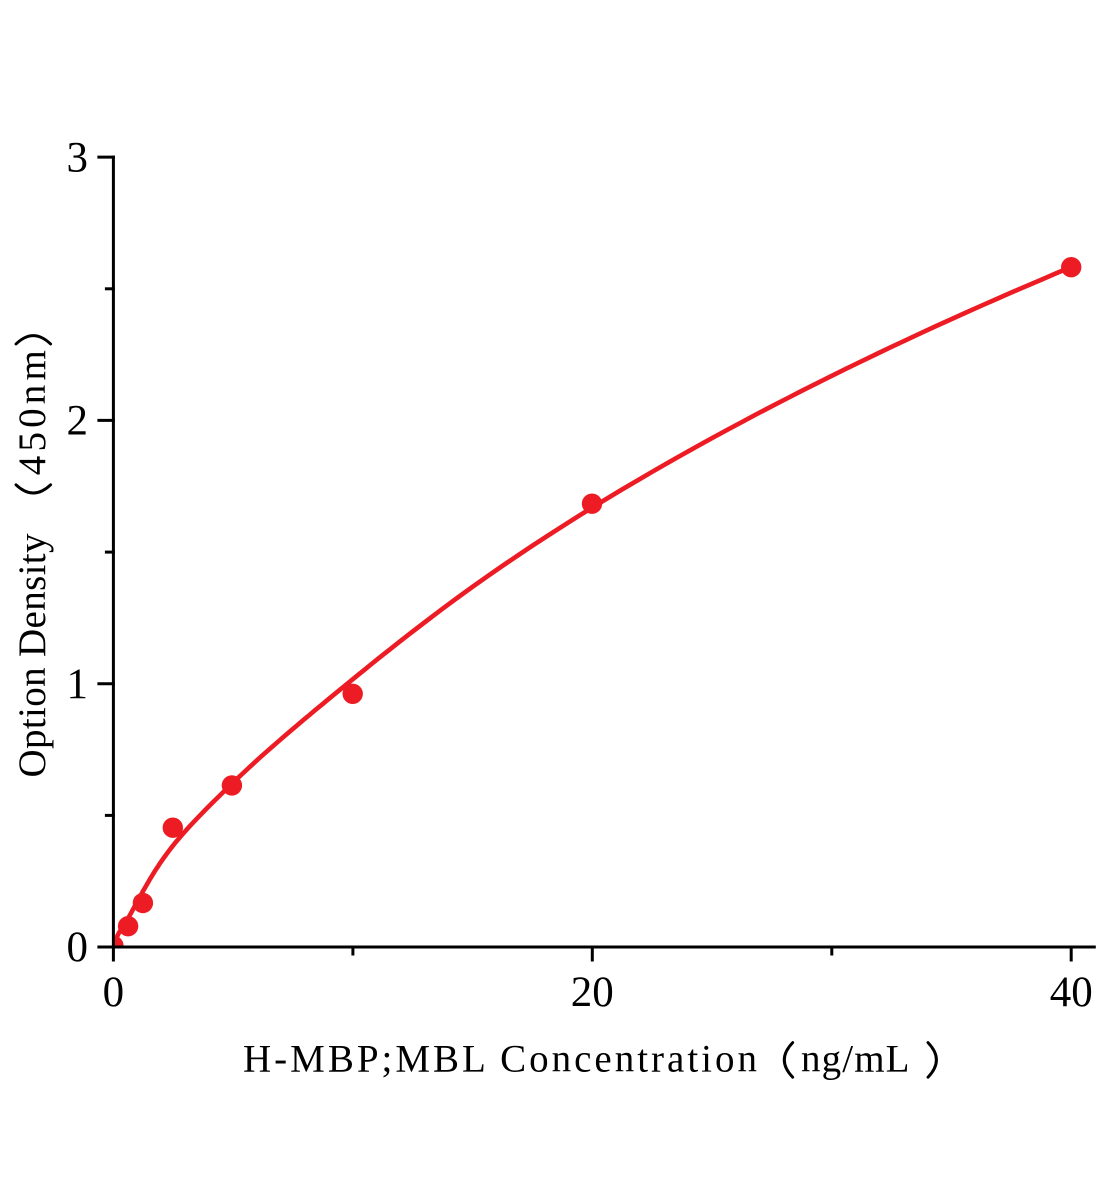  I want to click on svg-text: 20, so click(592, 992).